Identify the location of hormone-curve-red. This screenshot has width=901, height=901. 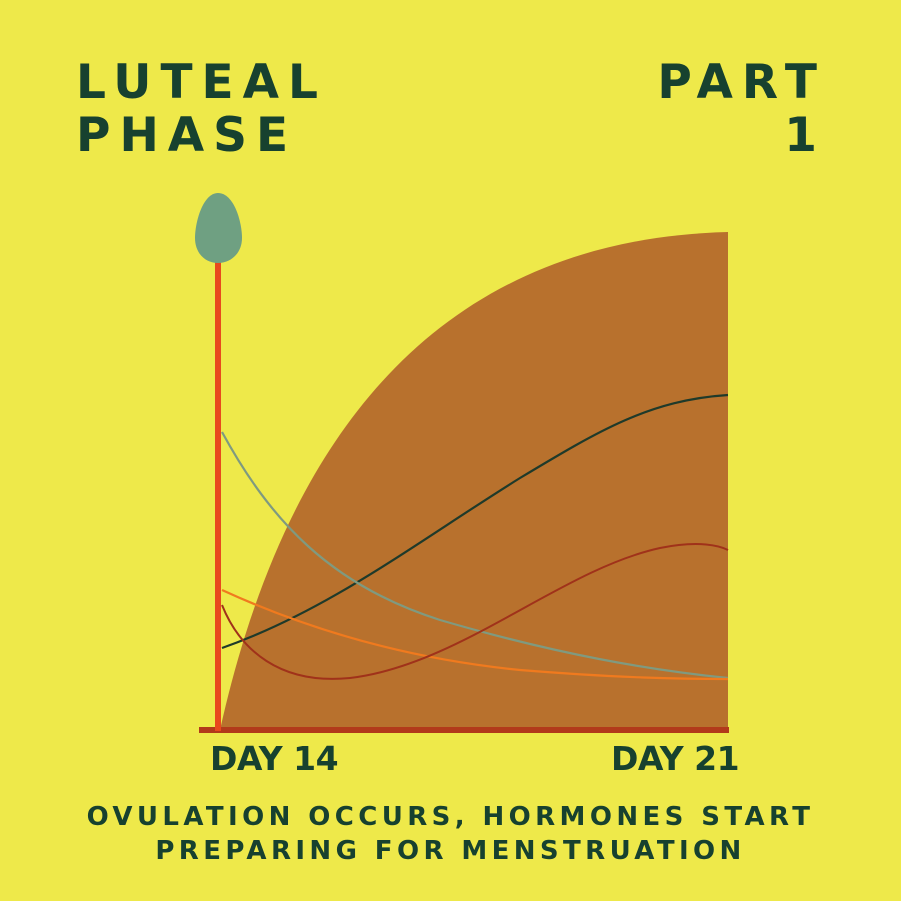
(475, 611).